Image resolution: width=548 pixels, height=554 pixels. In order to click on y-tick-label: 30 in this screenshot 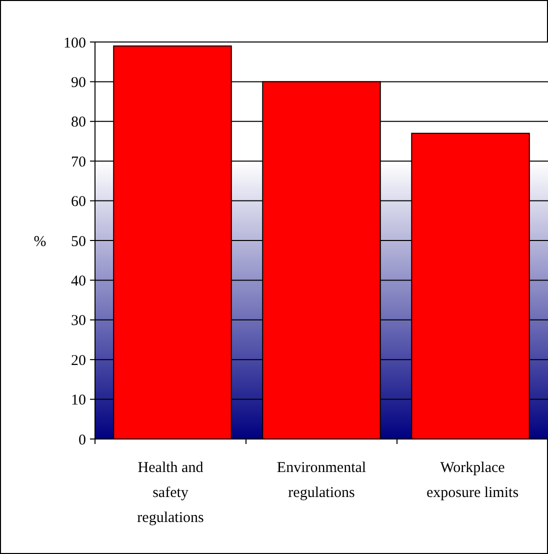, I will do `click(78, 321)`.